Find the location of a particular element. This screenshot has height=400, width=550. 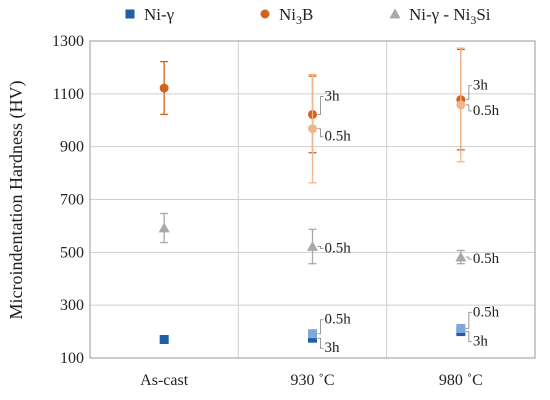

y-tick-label: 300 is located at coordinates (72, 305).